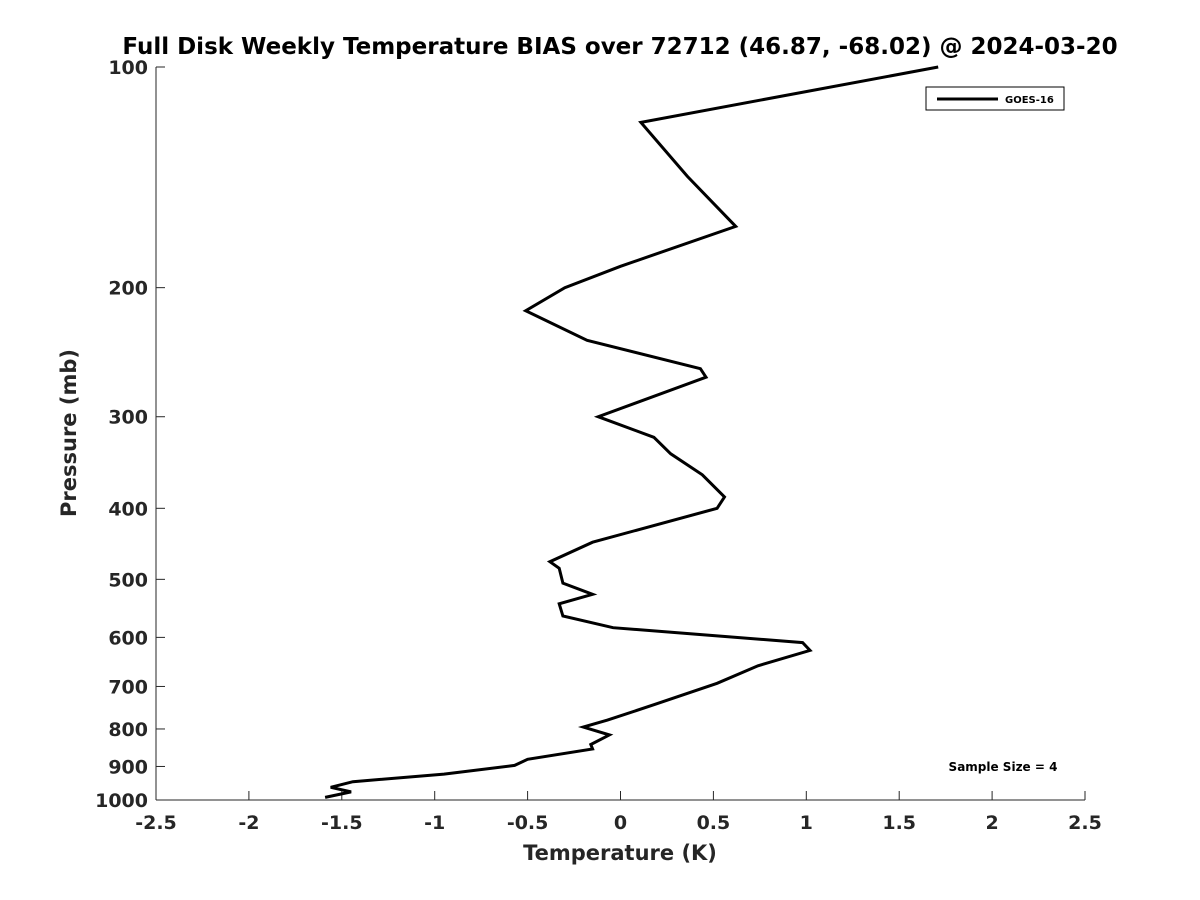 The image size is (1200, 900). I want to click on y-tick-label: 600, so click(128, 638).